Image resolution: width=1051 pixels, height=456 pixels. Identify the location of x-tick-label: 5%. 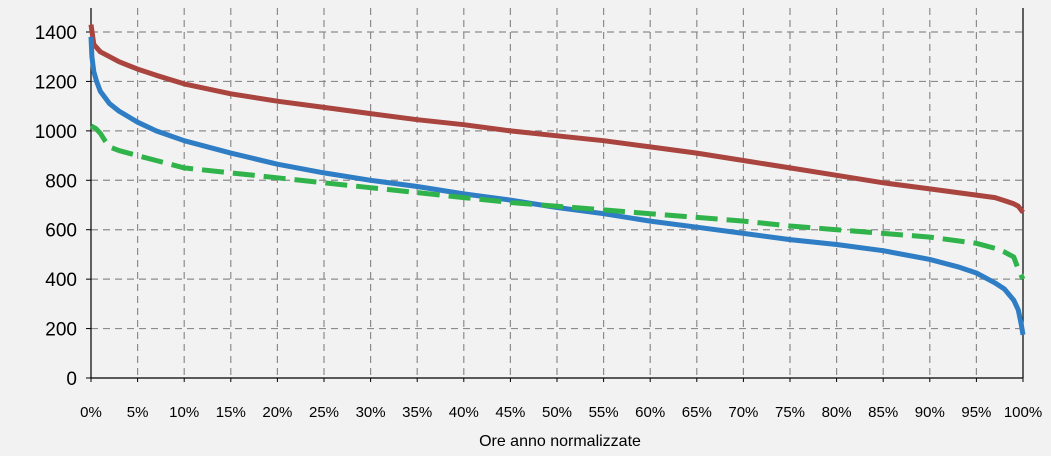
(138, 412).